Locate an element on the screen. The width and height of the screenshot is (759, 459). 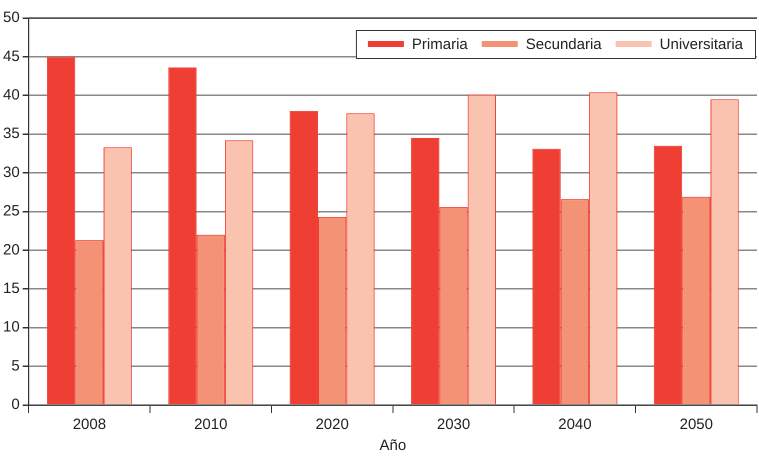
y-tick-label: 40 is located at coordinates (11, 95).